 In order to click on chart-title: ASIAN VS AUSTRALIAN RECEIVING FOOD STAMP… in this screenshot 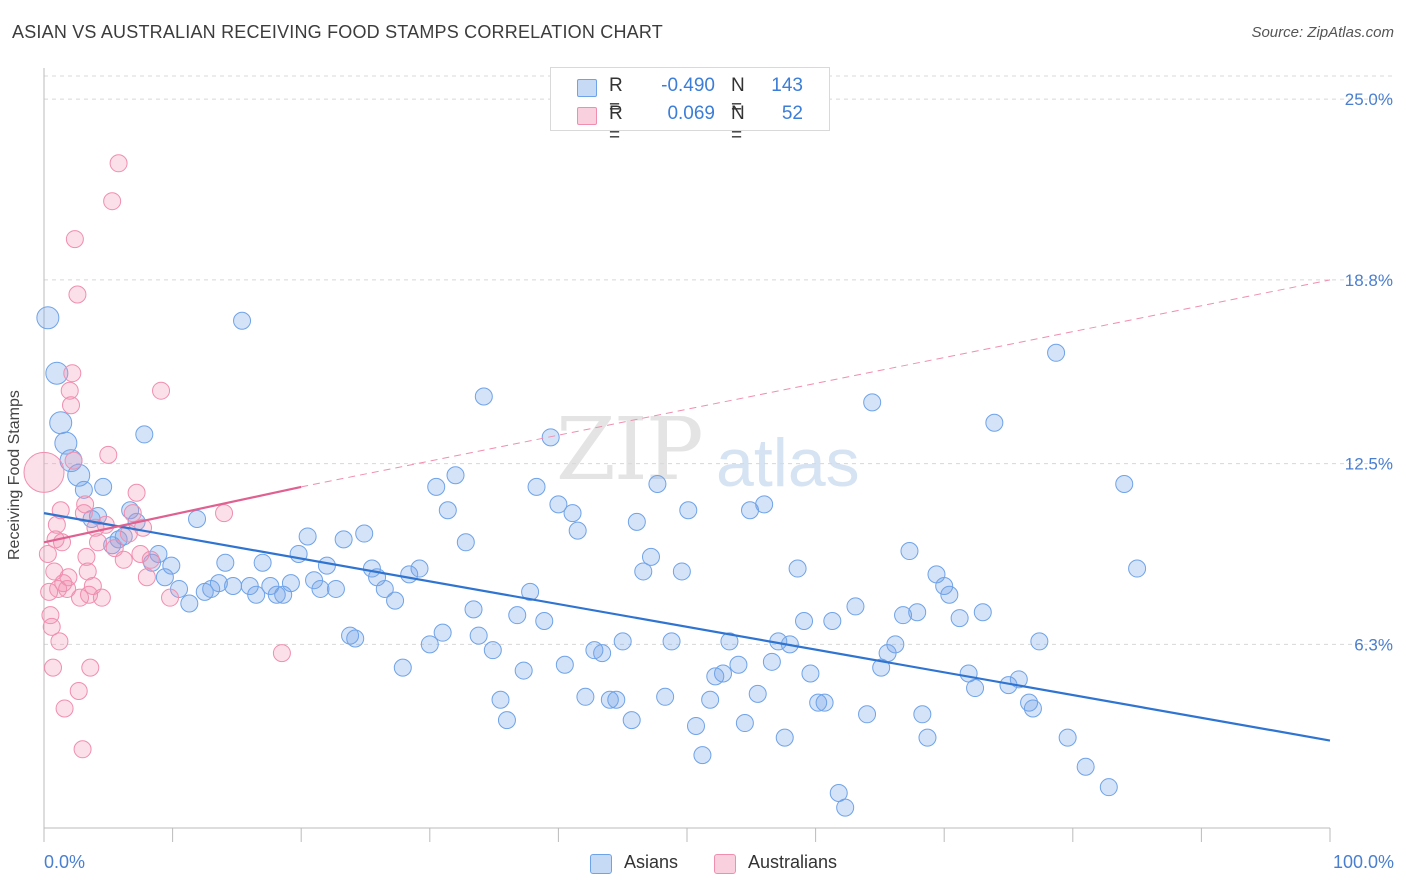, I will do `click(337, 32)`.